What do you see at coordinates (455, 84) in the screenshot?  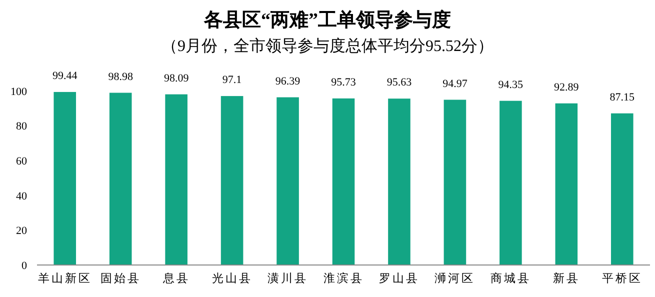 I see `data-label: 94.97` at bounding box center [455, 84].